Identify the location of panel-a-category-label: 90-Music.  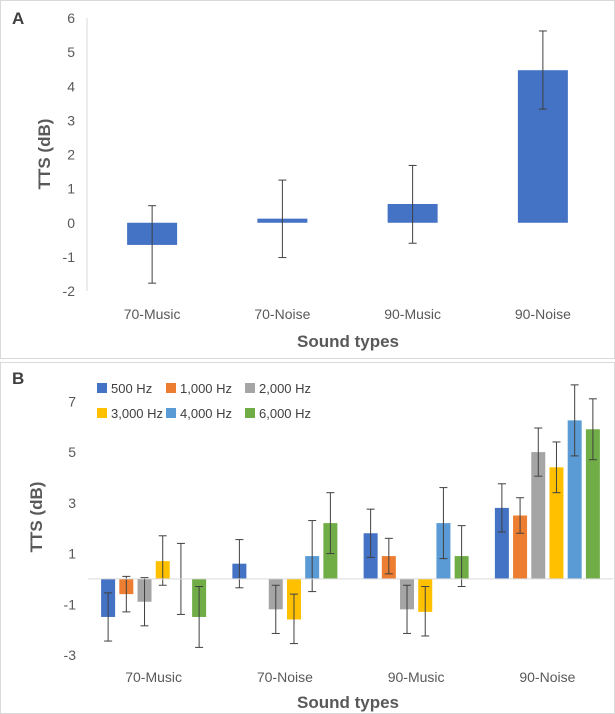
(412, 314).